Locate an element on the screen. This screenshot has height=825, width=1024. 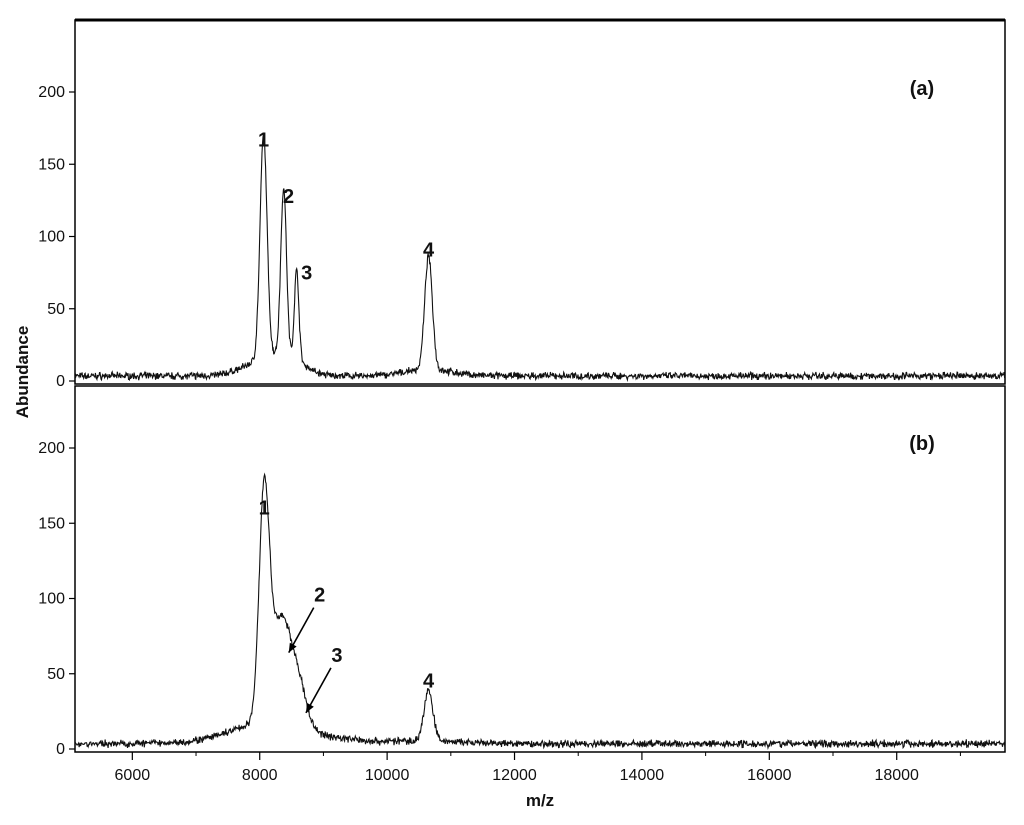
x-axis-title: m/z is located at coordinates (540, 800).